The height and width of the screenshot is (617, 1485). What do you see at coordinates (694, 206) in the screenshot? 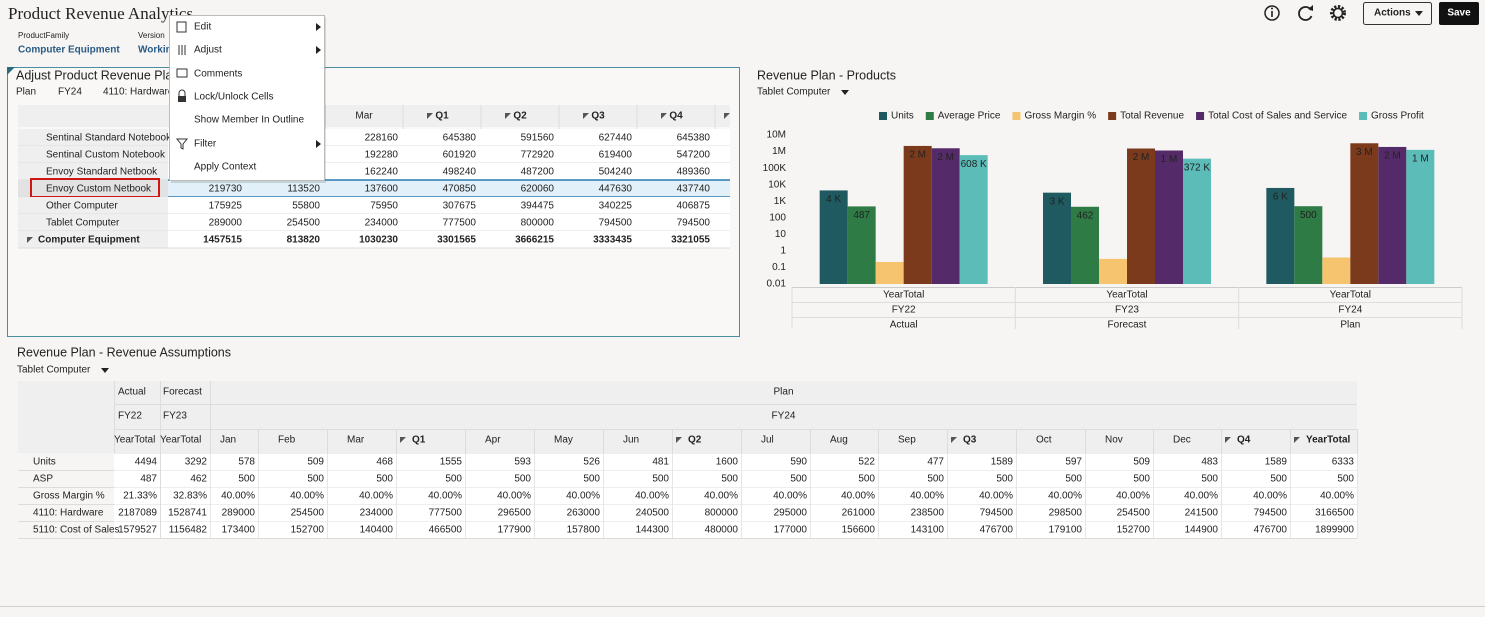
I see `cell-value: 406875` at bounding box center [694, 206].